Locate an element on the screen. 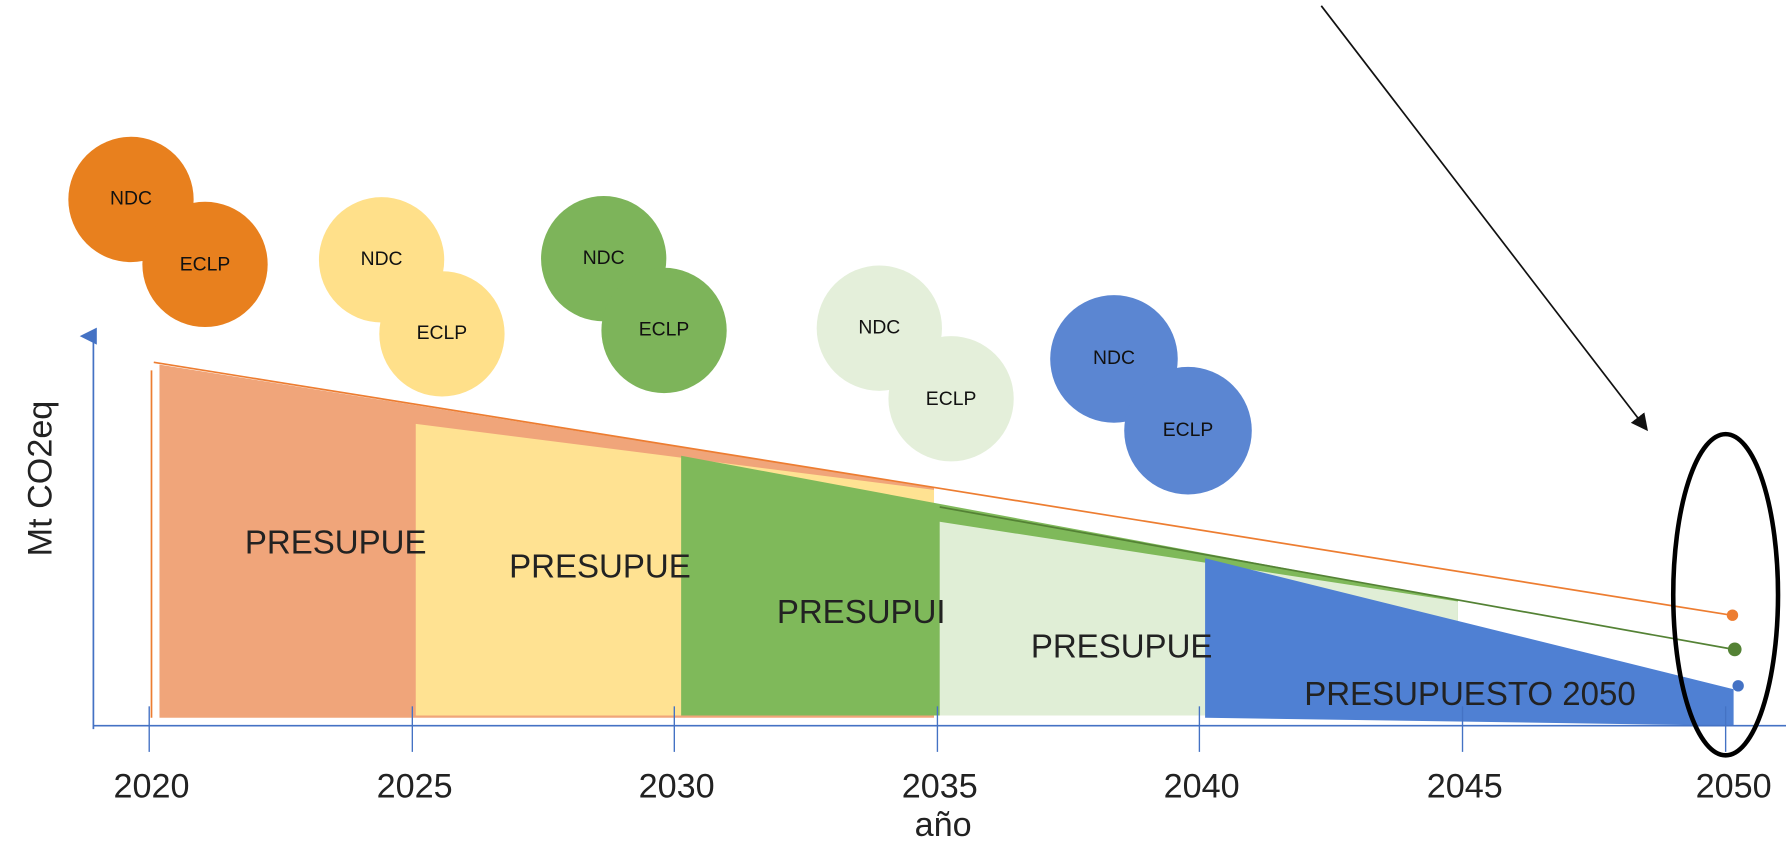 The width and height of the screenshot is (1786, 842). tick-marks is located at coordinates (937, 729).